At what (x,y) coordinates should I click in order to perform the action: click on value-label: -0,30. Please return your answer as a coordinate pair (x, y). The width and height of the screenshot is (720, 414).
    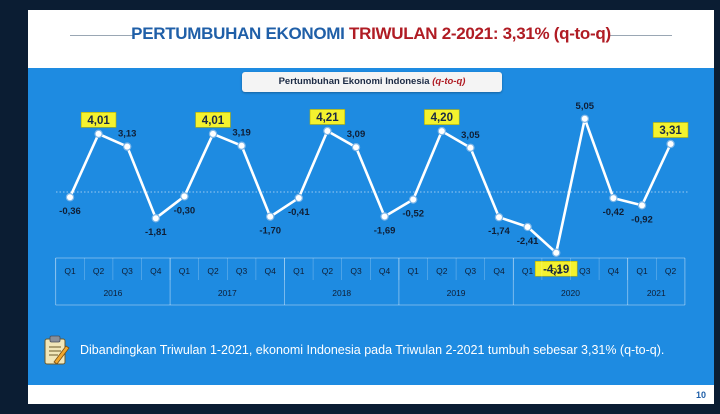
    Looking at the image, I should click on (185, 210).